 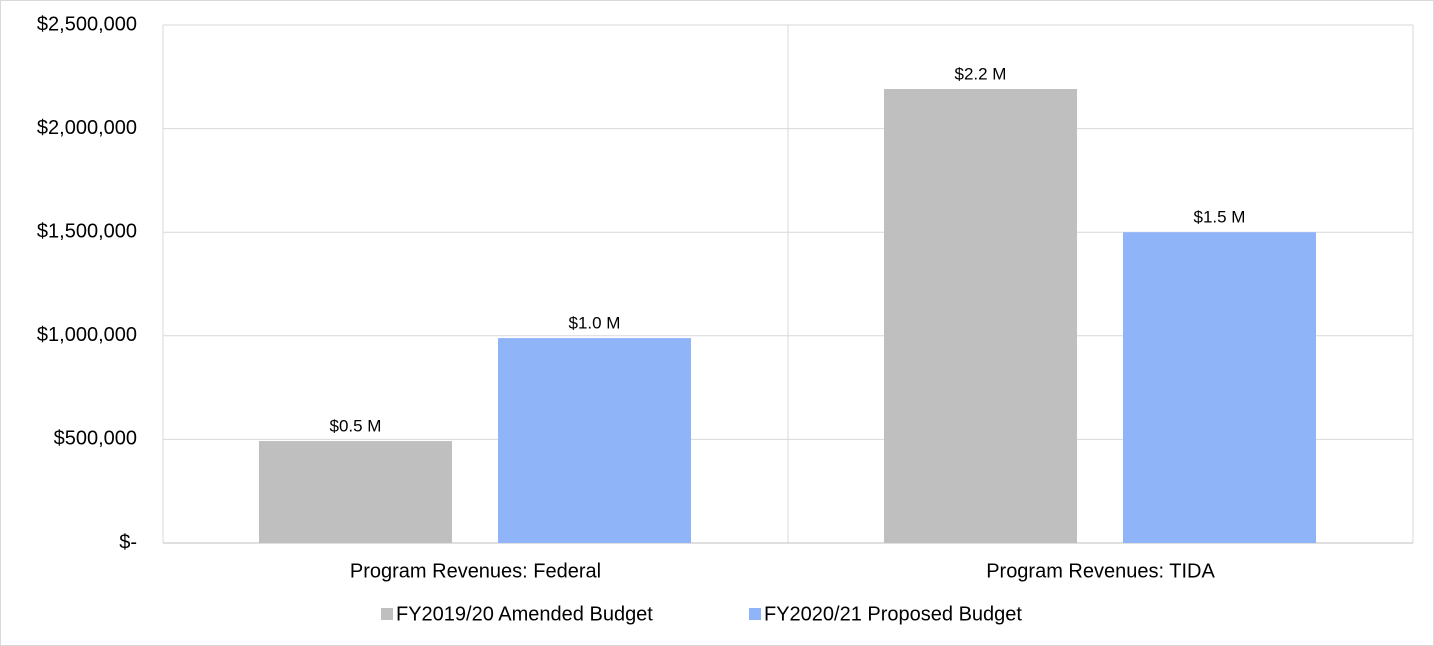 What do you see at coordinates (87, 335) in the screenshot?
I see `y-tick-label: $1,000,000` at bounding box center [87, 335].